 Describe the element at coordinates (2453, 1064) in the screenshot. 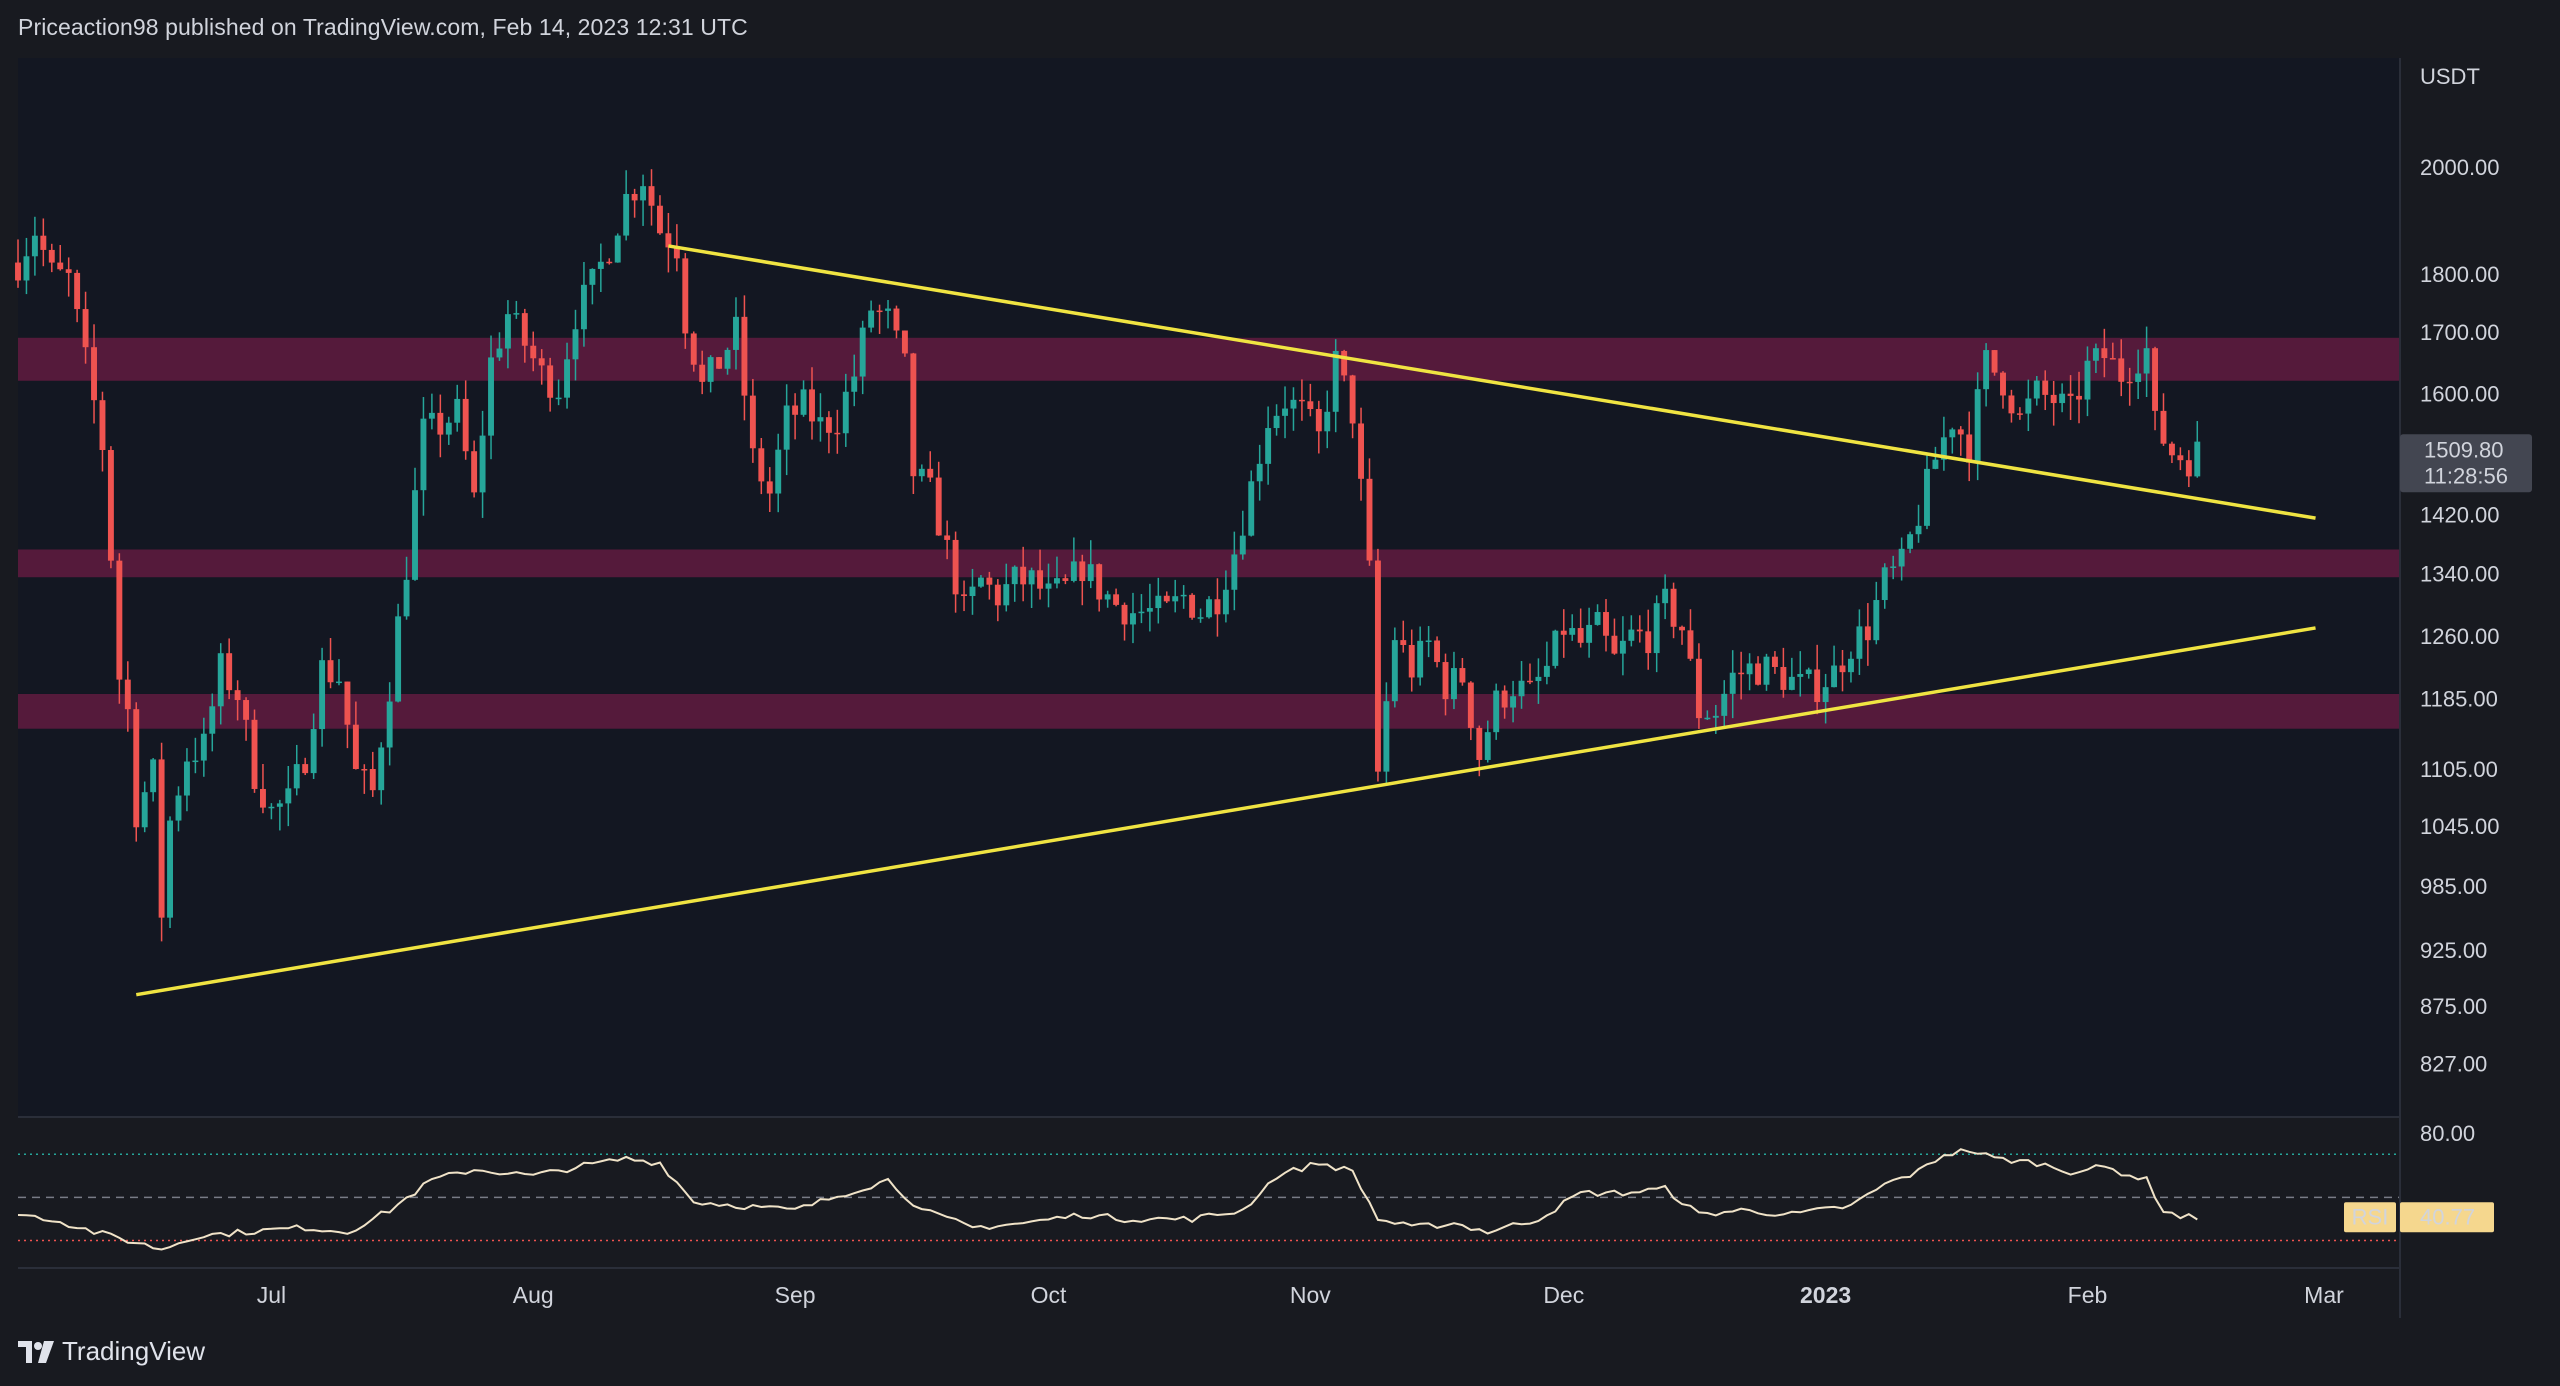

I see `price-tick-label: 827.00` at that location.